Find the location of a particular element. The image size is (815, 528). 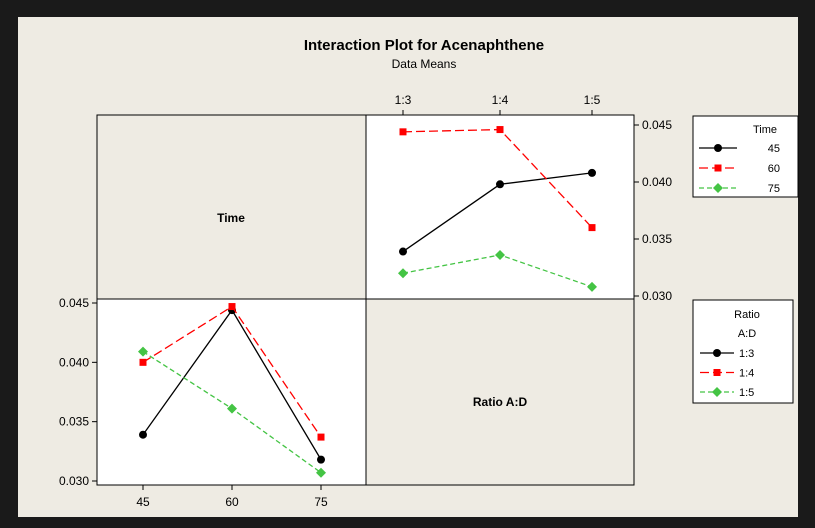

x-tick-label: 1:4 is located at coordinates (500, 100).